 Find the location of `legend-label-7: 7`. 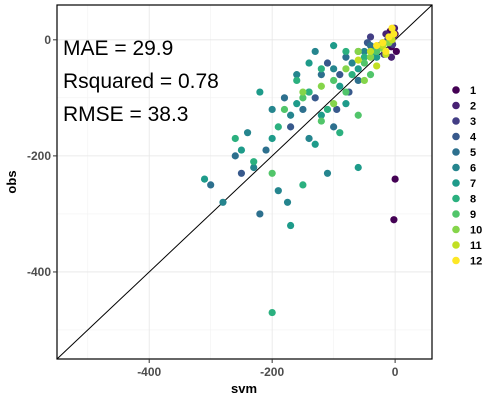

legend-label-7: 7 is located at coordinates (473, 184).